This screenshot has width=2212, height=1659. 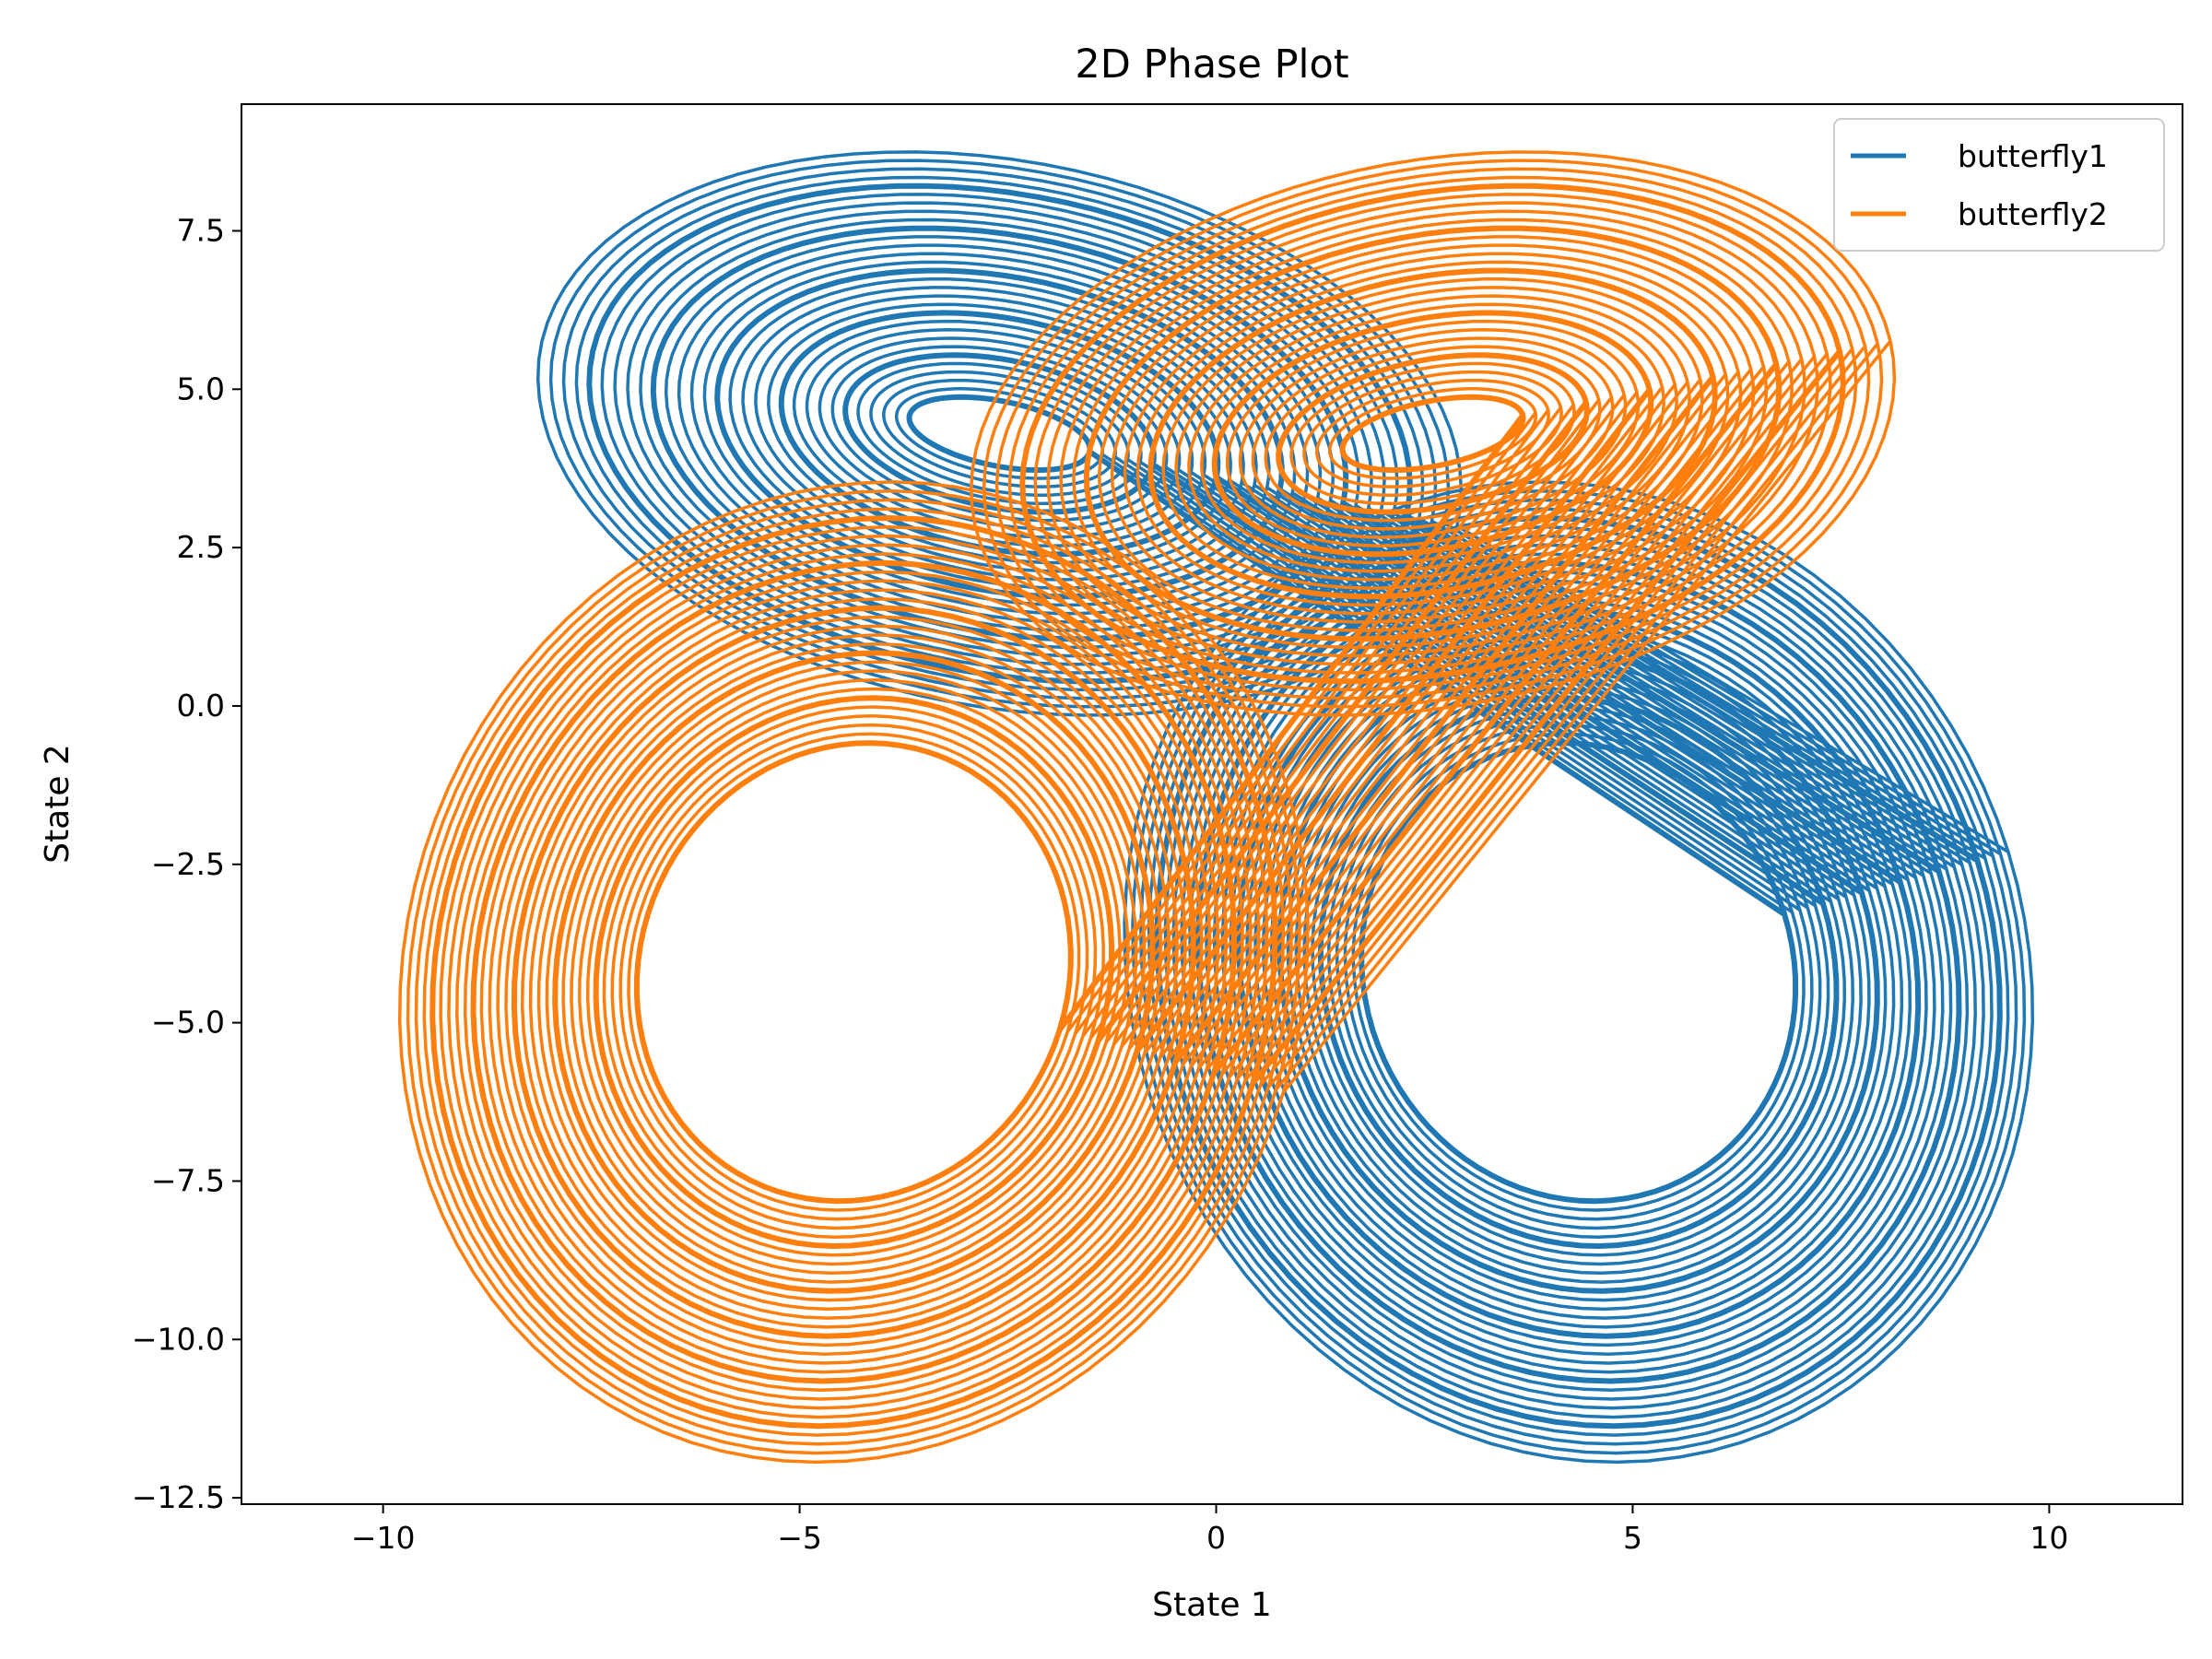 I want to click on y-axis-ticks: −12.5 −10.0 −7.5 −5.0 −2.5 0.0 2.5 5.0 7.5, so click(x=186, y=863).